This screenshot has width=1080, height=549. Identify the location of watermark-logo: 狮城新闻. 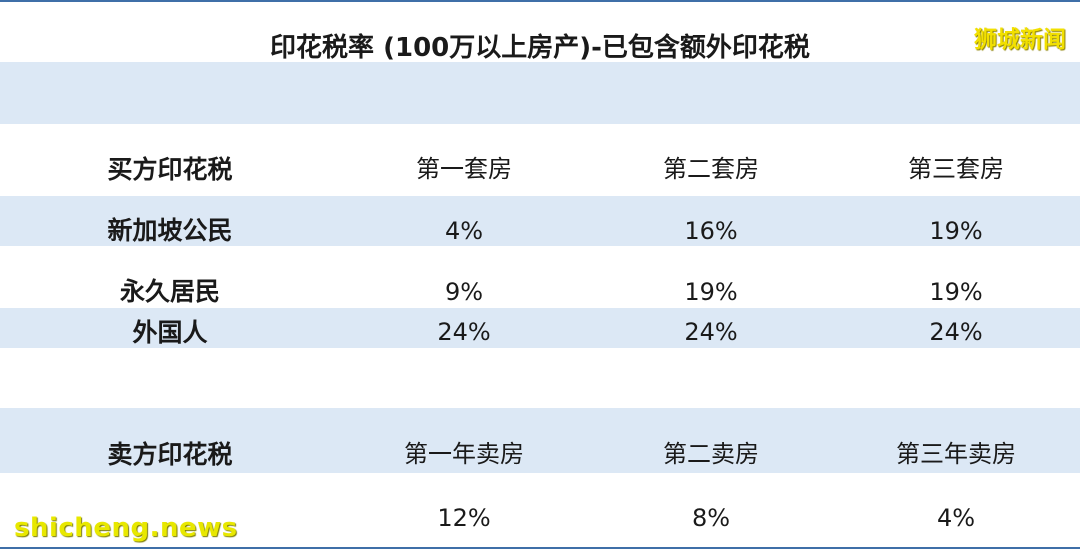
(1020, 40).